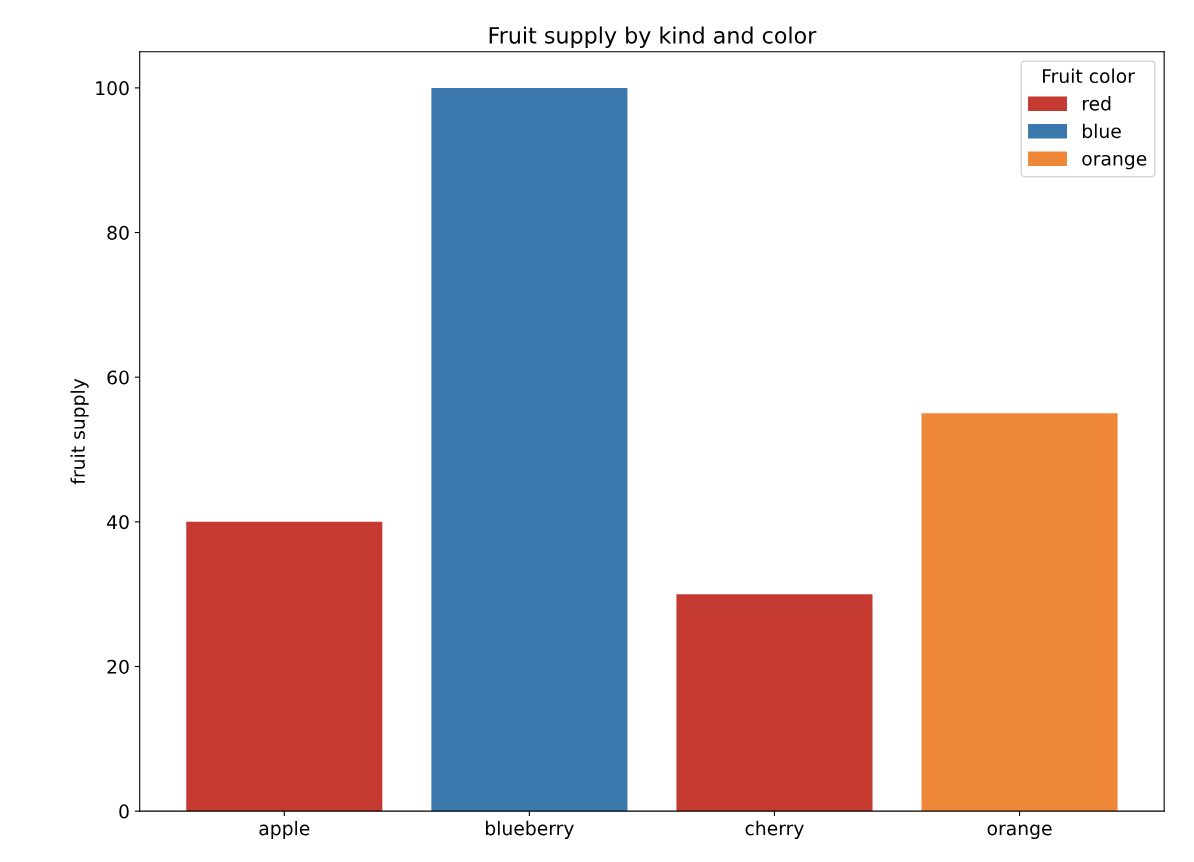  Describe the element at coordinates (1089, 76) in the screenshot. I see `legend-title: Fruit color` at that location.